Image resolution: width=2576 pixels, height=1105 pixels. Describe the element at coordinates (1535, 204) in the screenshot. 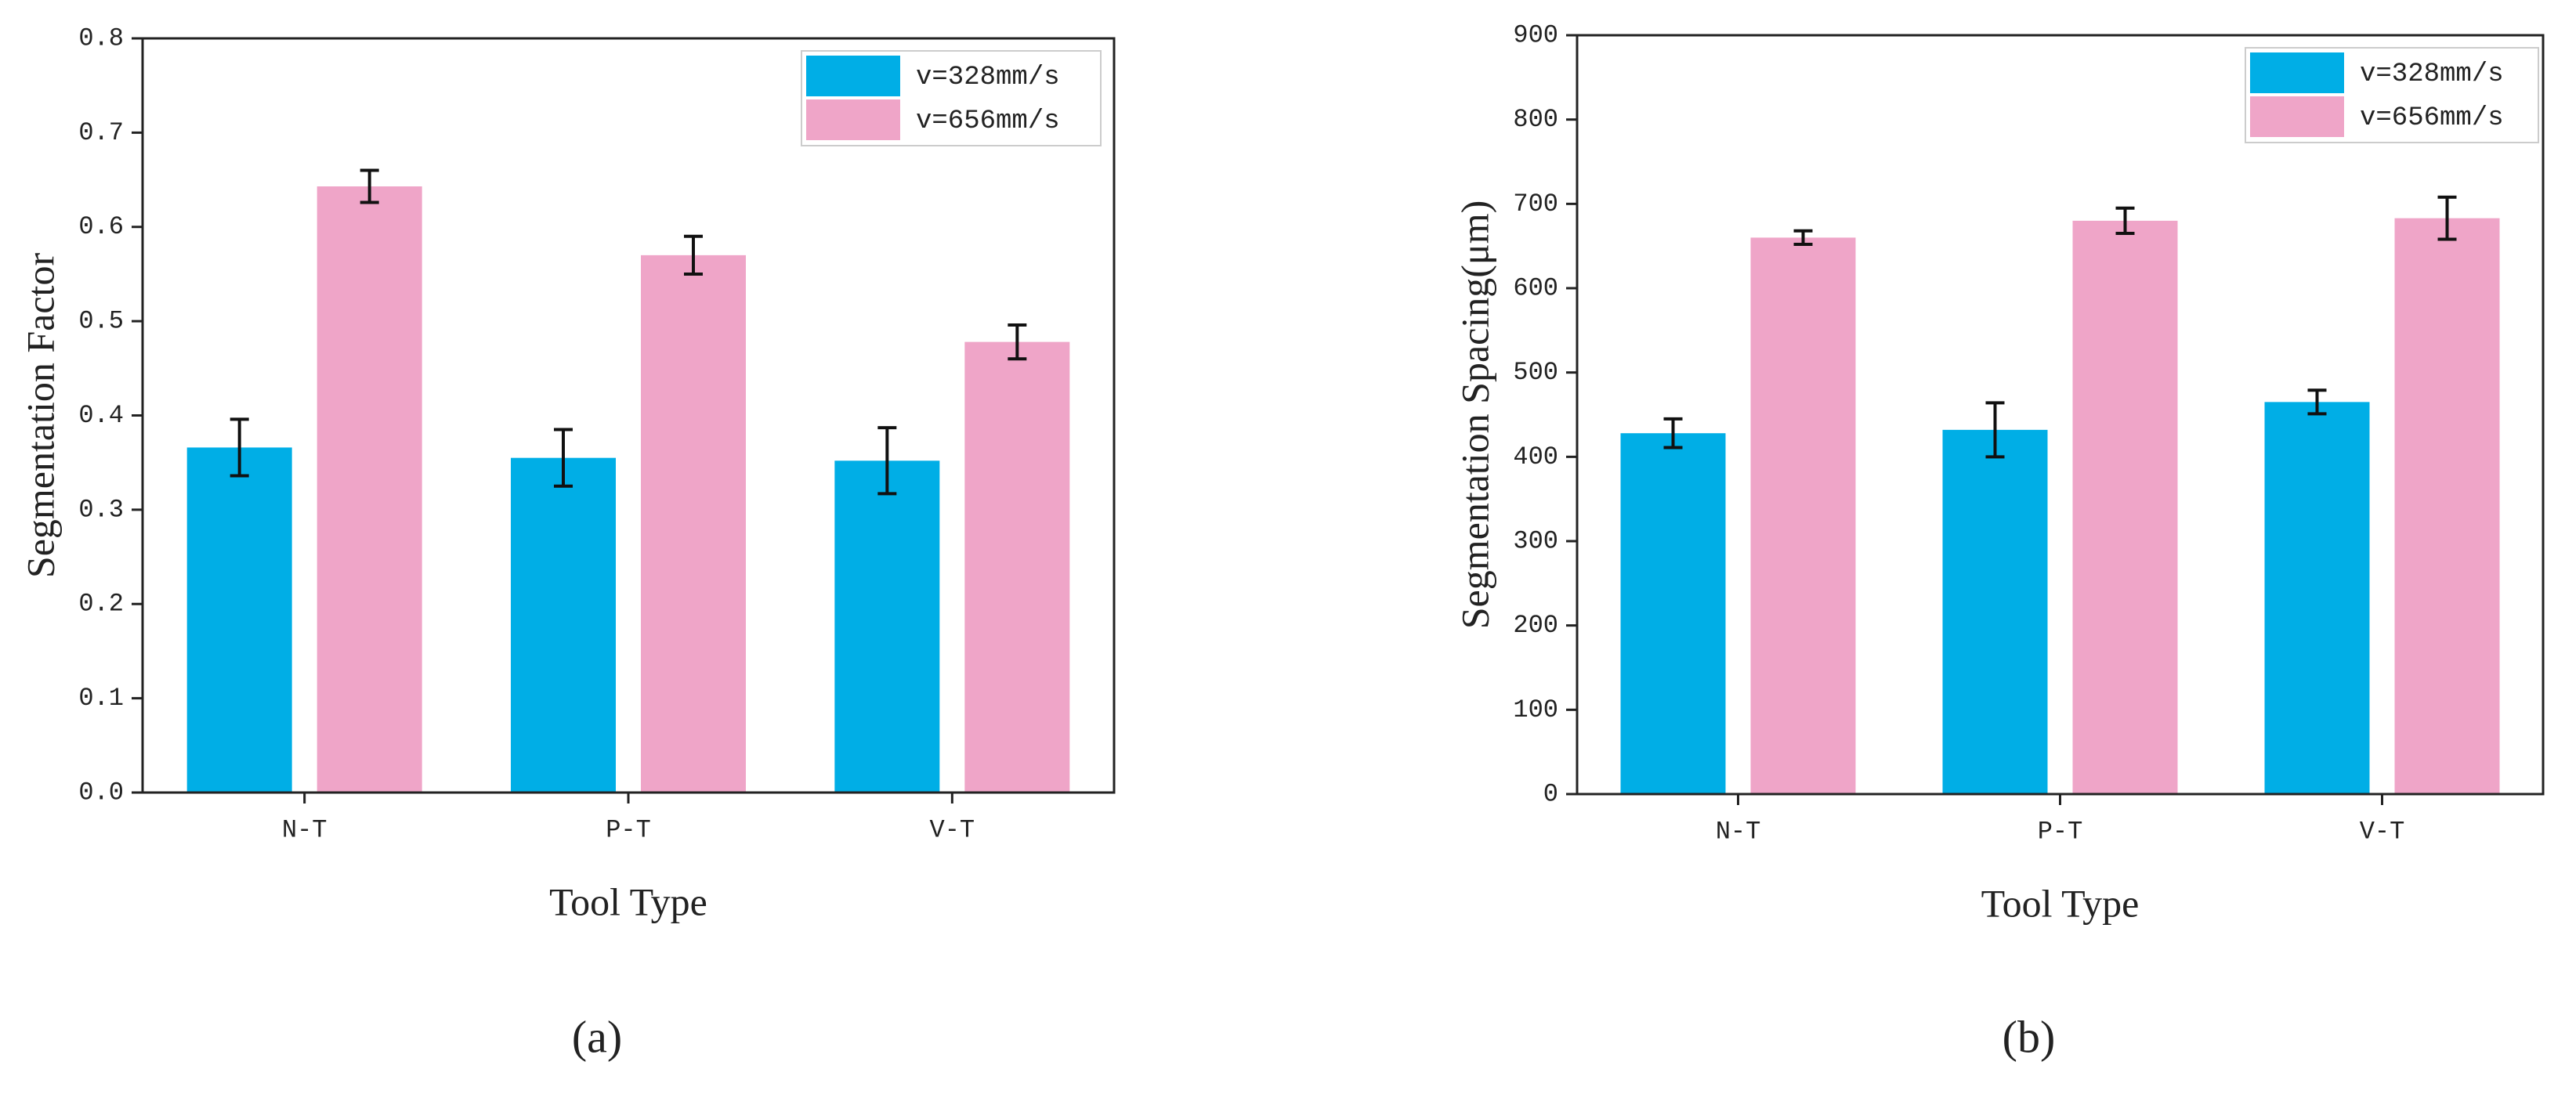

I see `y-tick-label: 700` at that location.